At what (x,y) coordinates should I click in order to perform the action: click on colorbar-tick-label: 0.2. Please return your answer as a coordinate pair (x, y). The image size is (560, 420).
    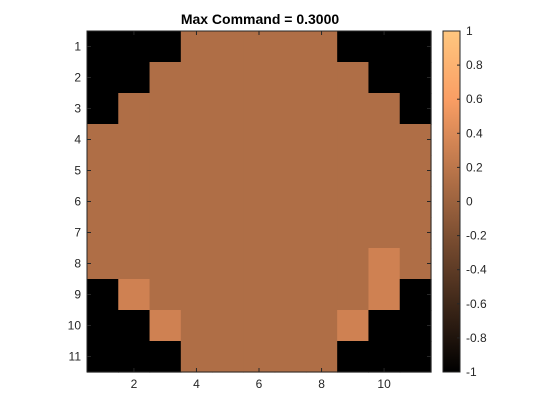
    Looking at the image, I should click on (474, 167).